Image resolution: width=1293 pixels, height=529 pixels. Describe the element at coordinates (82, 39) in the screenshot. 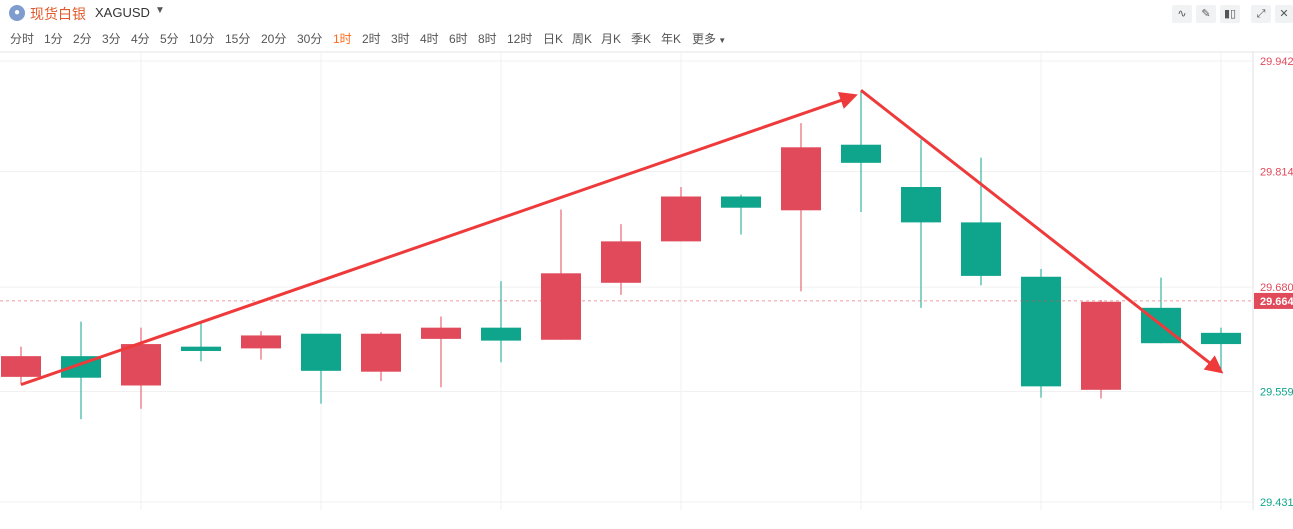

I see `timeframe-tab: 2分` at that location.